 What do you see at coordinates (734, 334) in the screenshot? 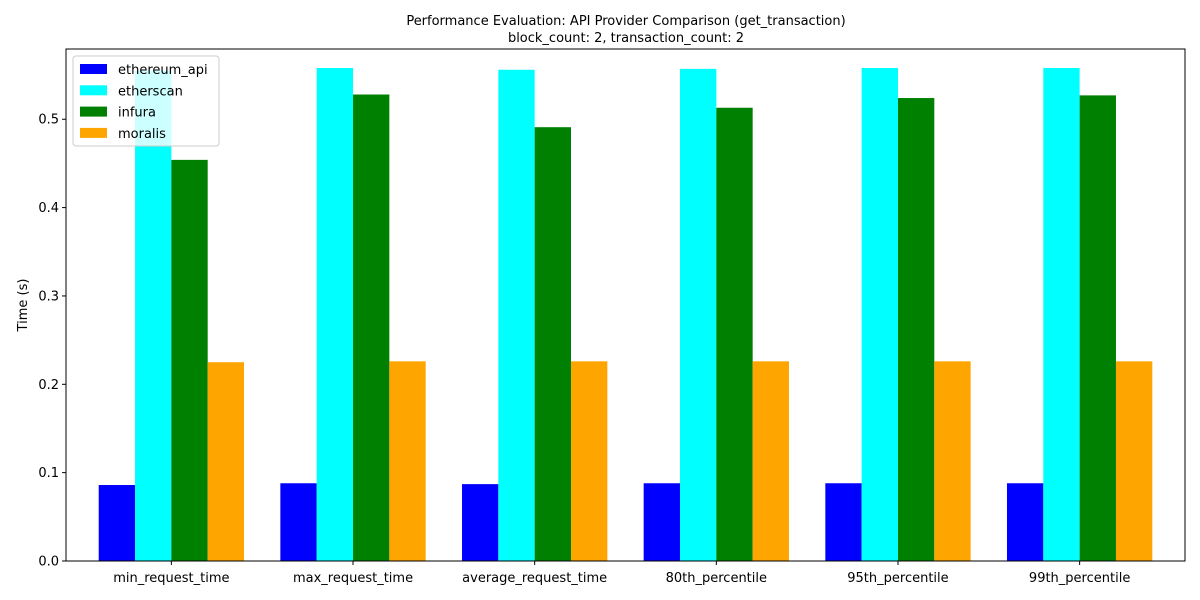
I see `bar-infura-80th_percentile` at bounding box center [734, 334].